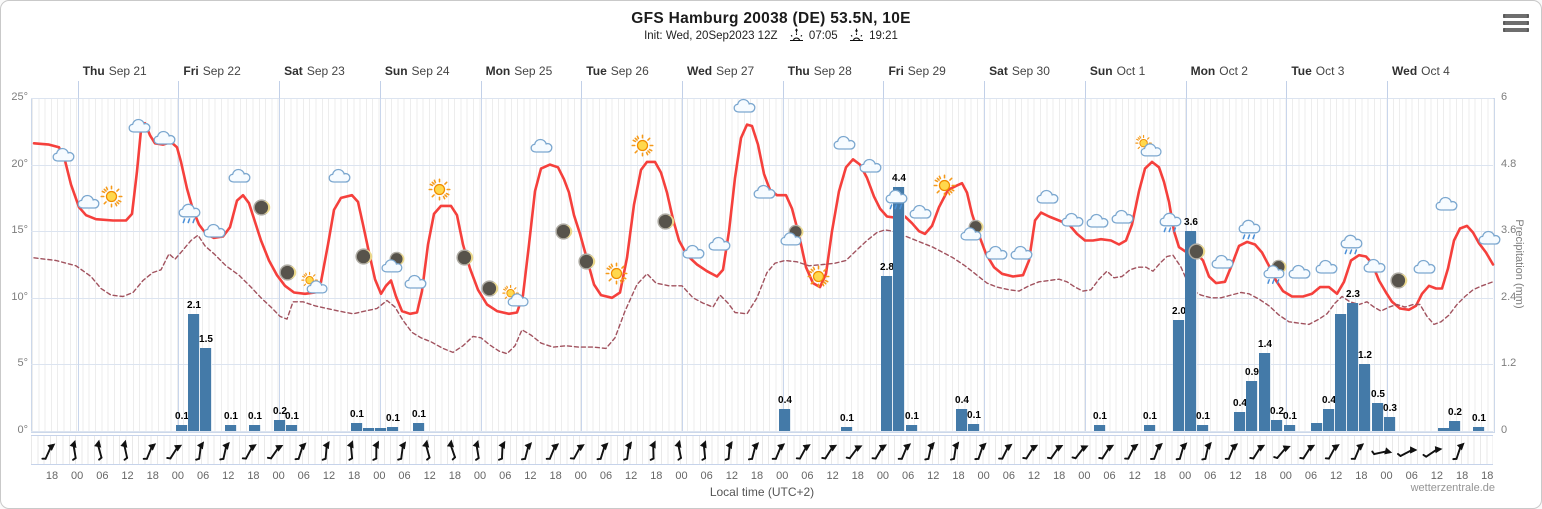  What do you see at coordinates (1019, 71) in the screenshot?
I see `day-label-sat-sep30: Sat Sep 30` at bounding box center [1019, 71].